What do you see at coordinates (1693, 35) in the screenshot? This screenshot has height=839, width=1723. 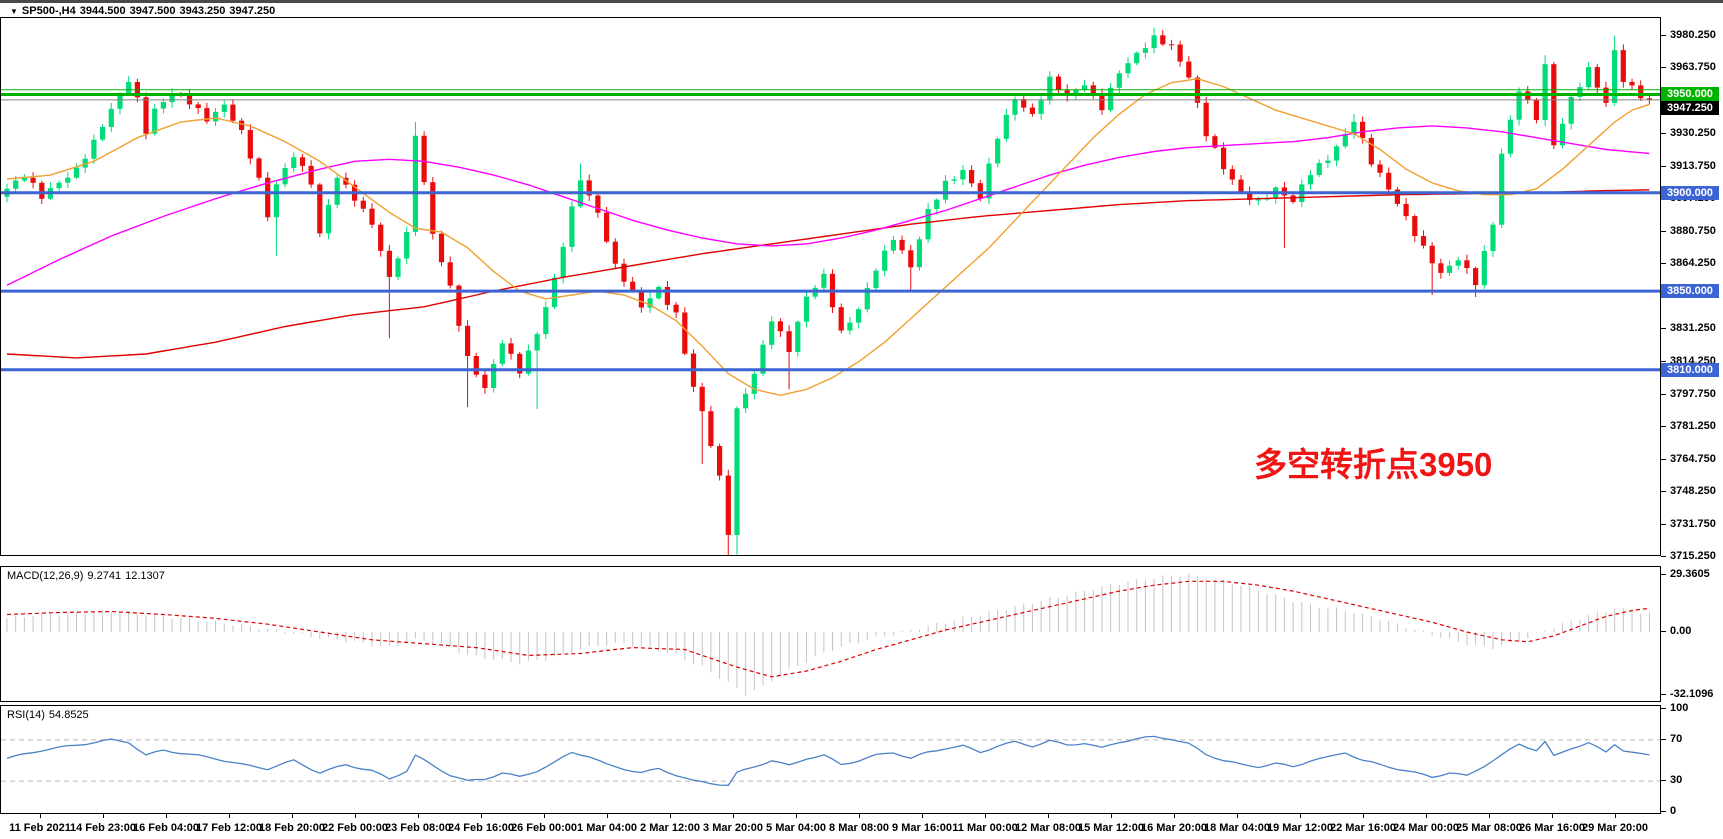 I see `price-tick-label: 3980.250` at bounding box center [1693, 35].